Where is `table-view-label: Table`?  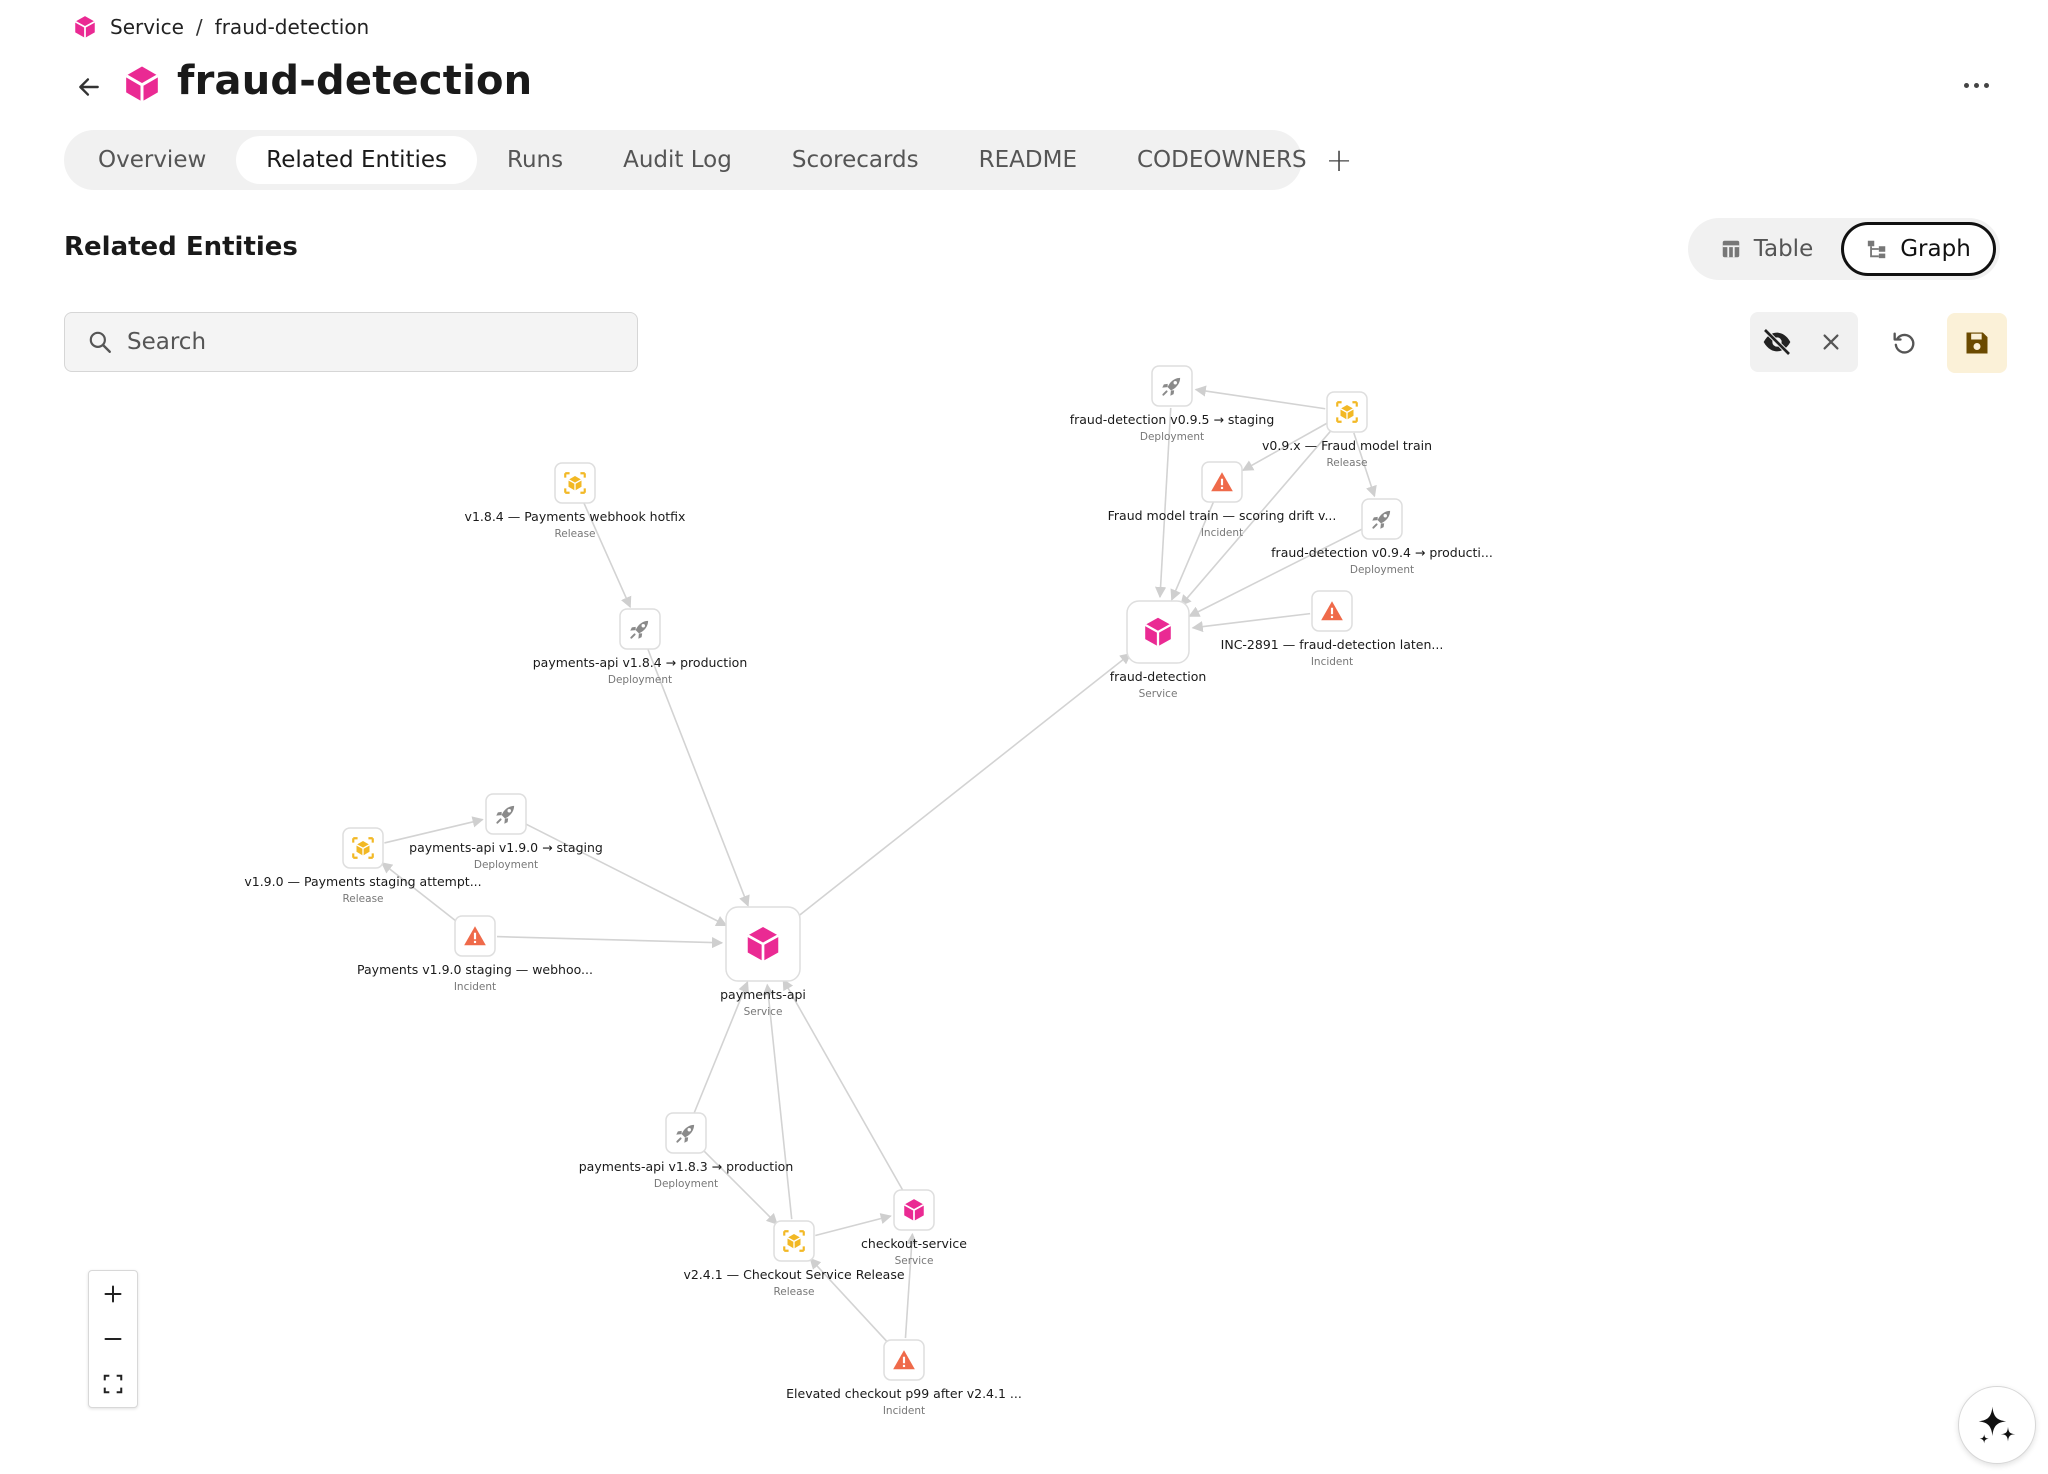
table-view-label: Table is located at coordinates (1783, 249).